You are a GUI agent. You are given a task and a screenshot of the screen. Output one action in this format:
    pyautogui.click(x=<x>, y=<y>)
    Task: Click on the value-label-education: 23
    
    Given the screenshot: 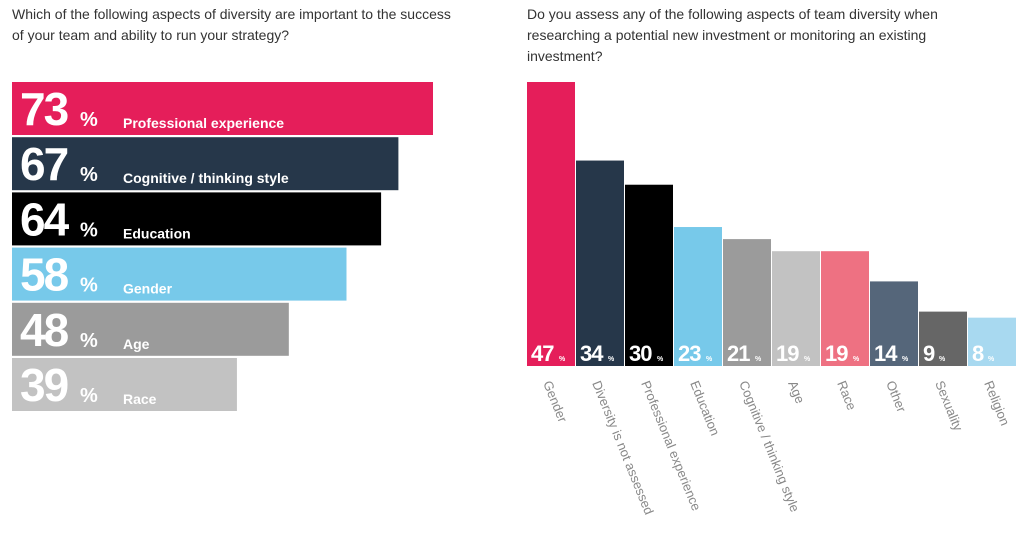 What is the action you would take?
    pyautogui.click(x=689, y=353)
    